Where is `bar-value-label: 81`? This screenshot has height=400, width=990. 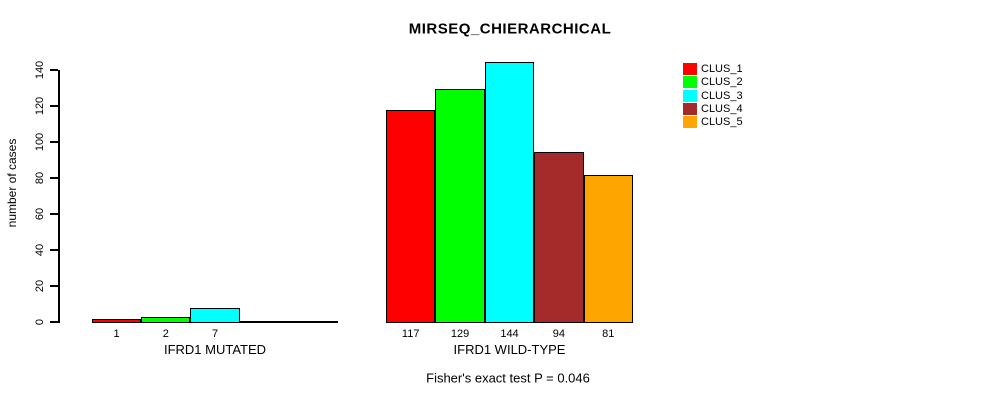
bar-value-label: 81 is located at coordinates (608, 334).